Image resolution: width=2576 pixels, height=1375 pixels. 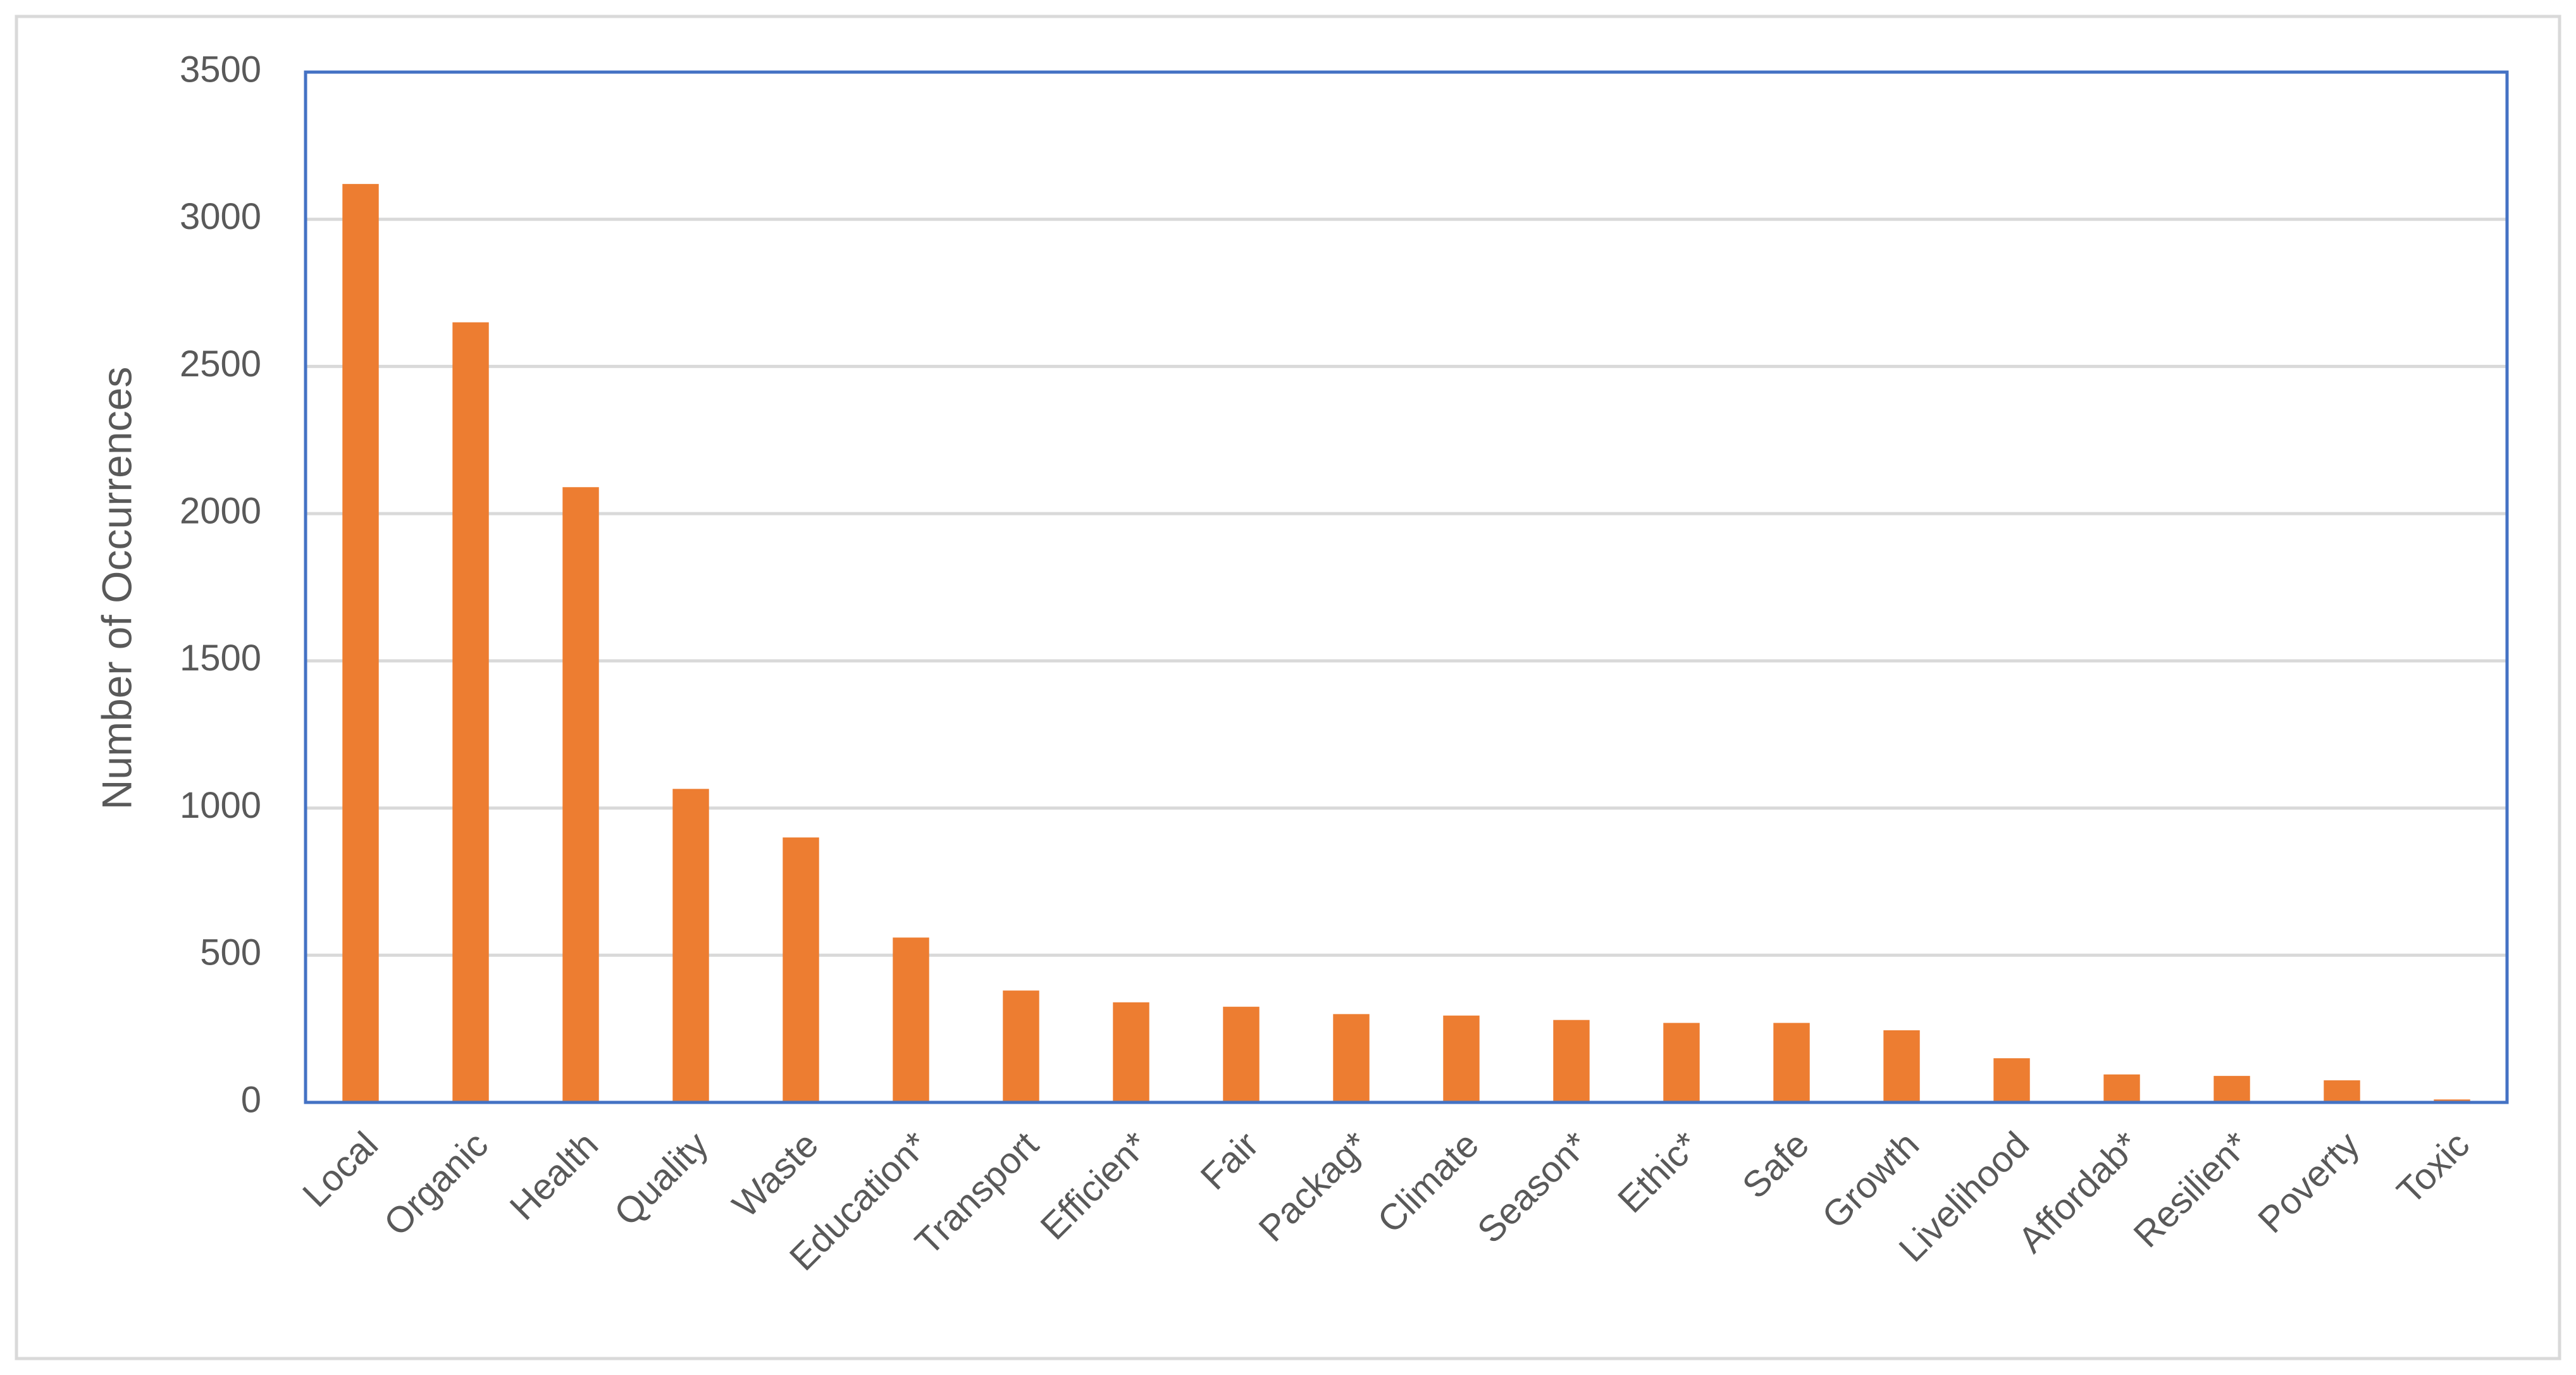 What do you see at coordinates (251, 1099) in the screenshot?
I see `y-tick-label: 0` at bounding box center [251, 1099].